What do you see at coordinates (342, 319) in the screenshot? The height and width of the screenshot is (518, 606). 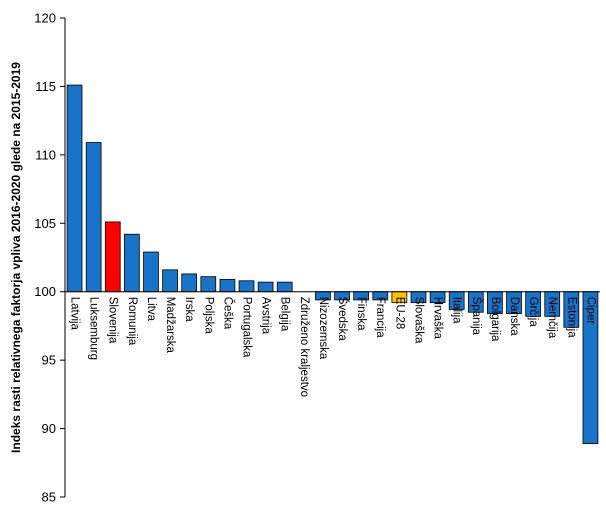 I see `category-label: Švedska` at bounding box center [342, 319].